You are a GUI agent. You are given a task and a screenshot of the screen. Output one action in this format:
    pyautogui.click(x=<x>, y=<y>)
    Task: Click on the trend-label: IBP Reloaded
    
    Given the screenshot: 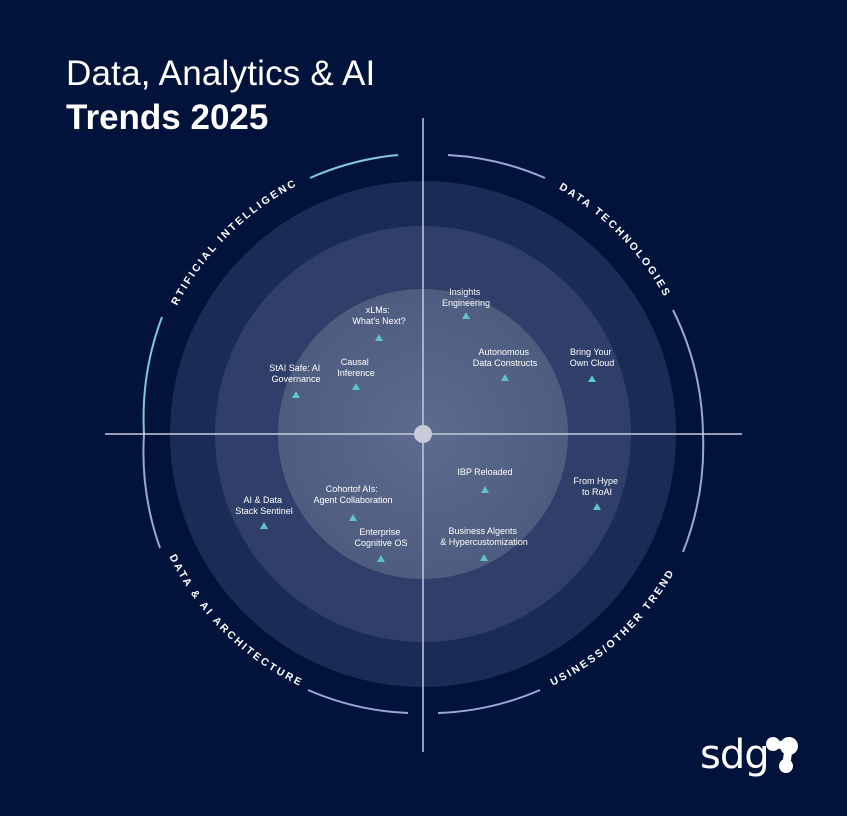 What is the action you would take?
    pyautogui.click(x=484, y=472)
    